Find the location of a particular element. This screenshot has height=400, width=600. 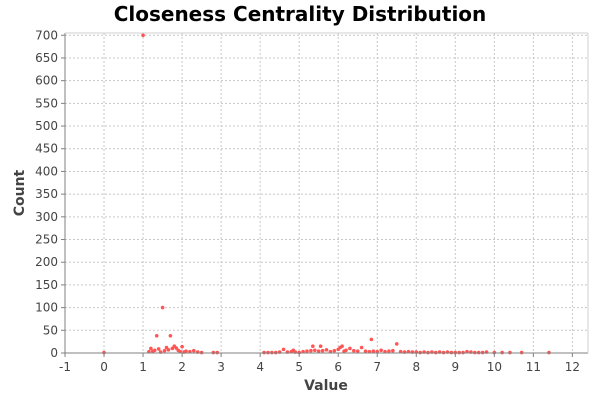

y-tick-label: 550 is located at coordinates (46, 103).